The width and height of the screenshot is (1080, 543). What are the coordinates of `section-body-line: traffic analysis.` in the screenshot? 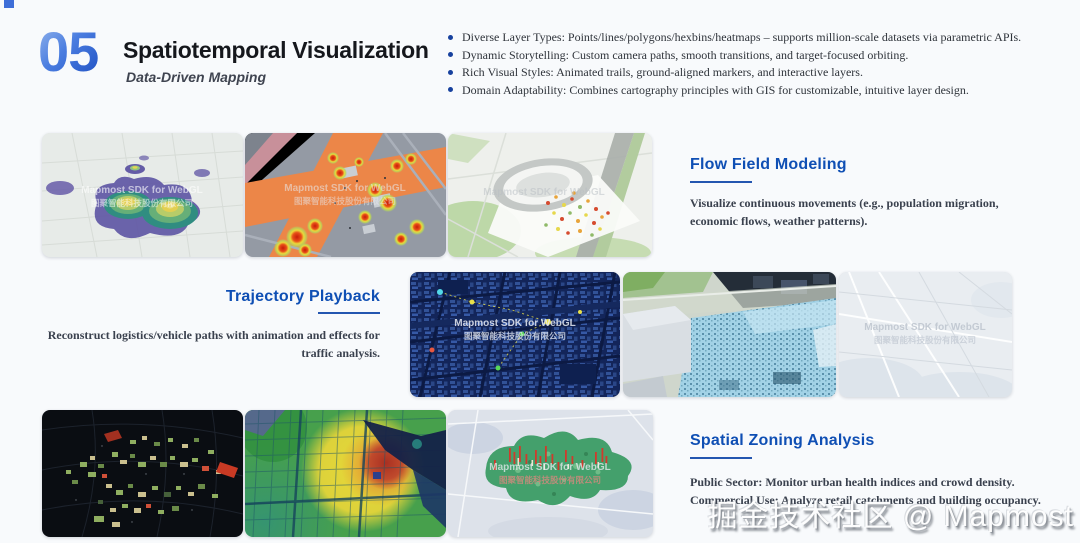 It's located at (340, 352).